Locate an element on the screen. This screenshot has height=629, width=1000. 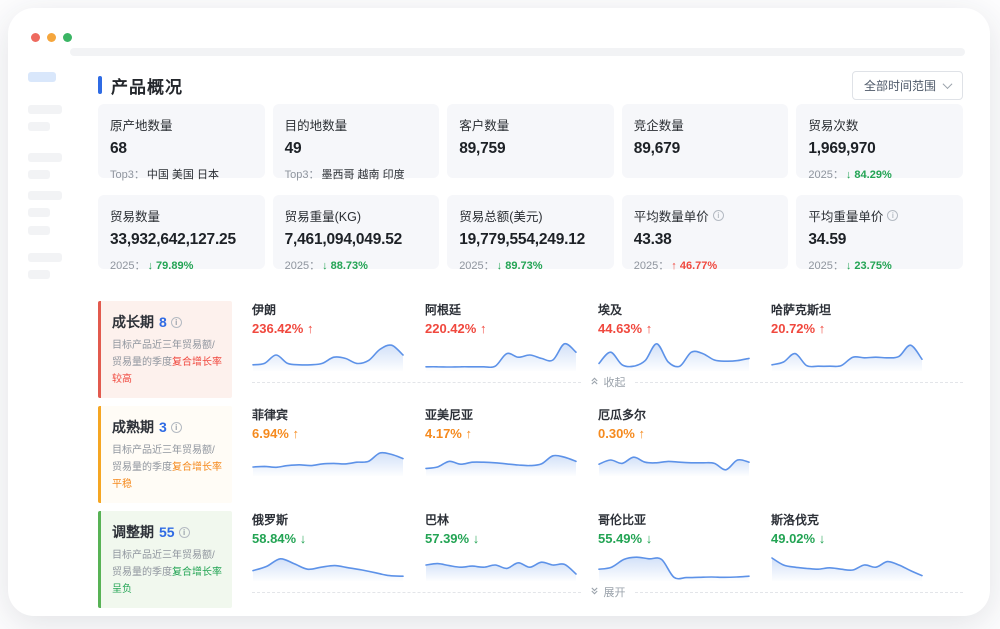
stat-label: 贸易重量(KG) is located at coordinates (356, 215).